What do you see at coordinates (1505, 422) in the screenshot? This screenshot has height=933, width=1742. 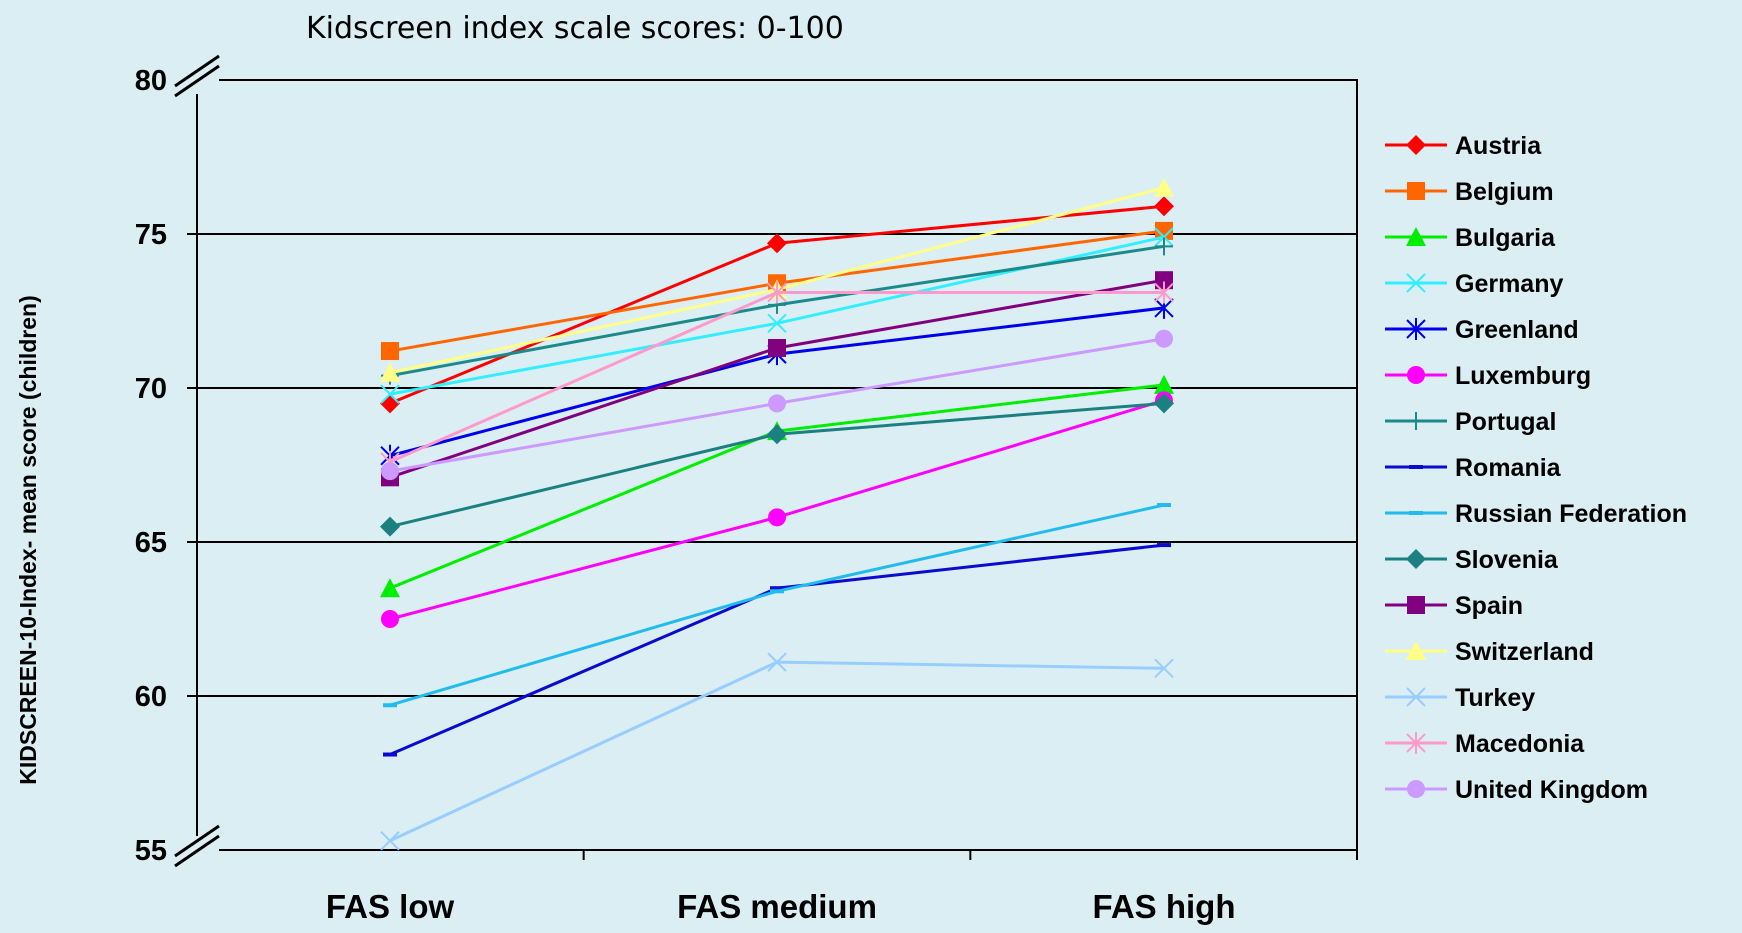 I see `legend-label: Portugal` at bounding box center [1505, 422].